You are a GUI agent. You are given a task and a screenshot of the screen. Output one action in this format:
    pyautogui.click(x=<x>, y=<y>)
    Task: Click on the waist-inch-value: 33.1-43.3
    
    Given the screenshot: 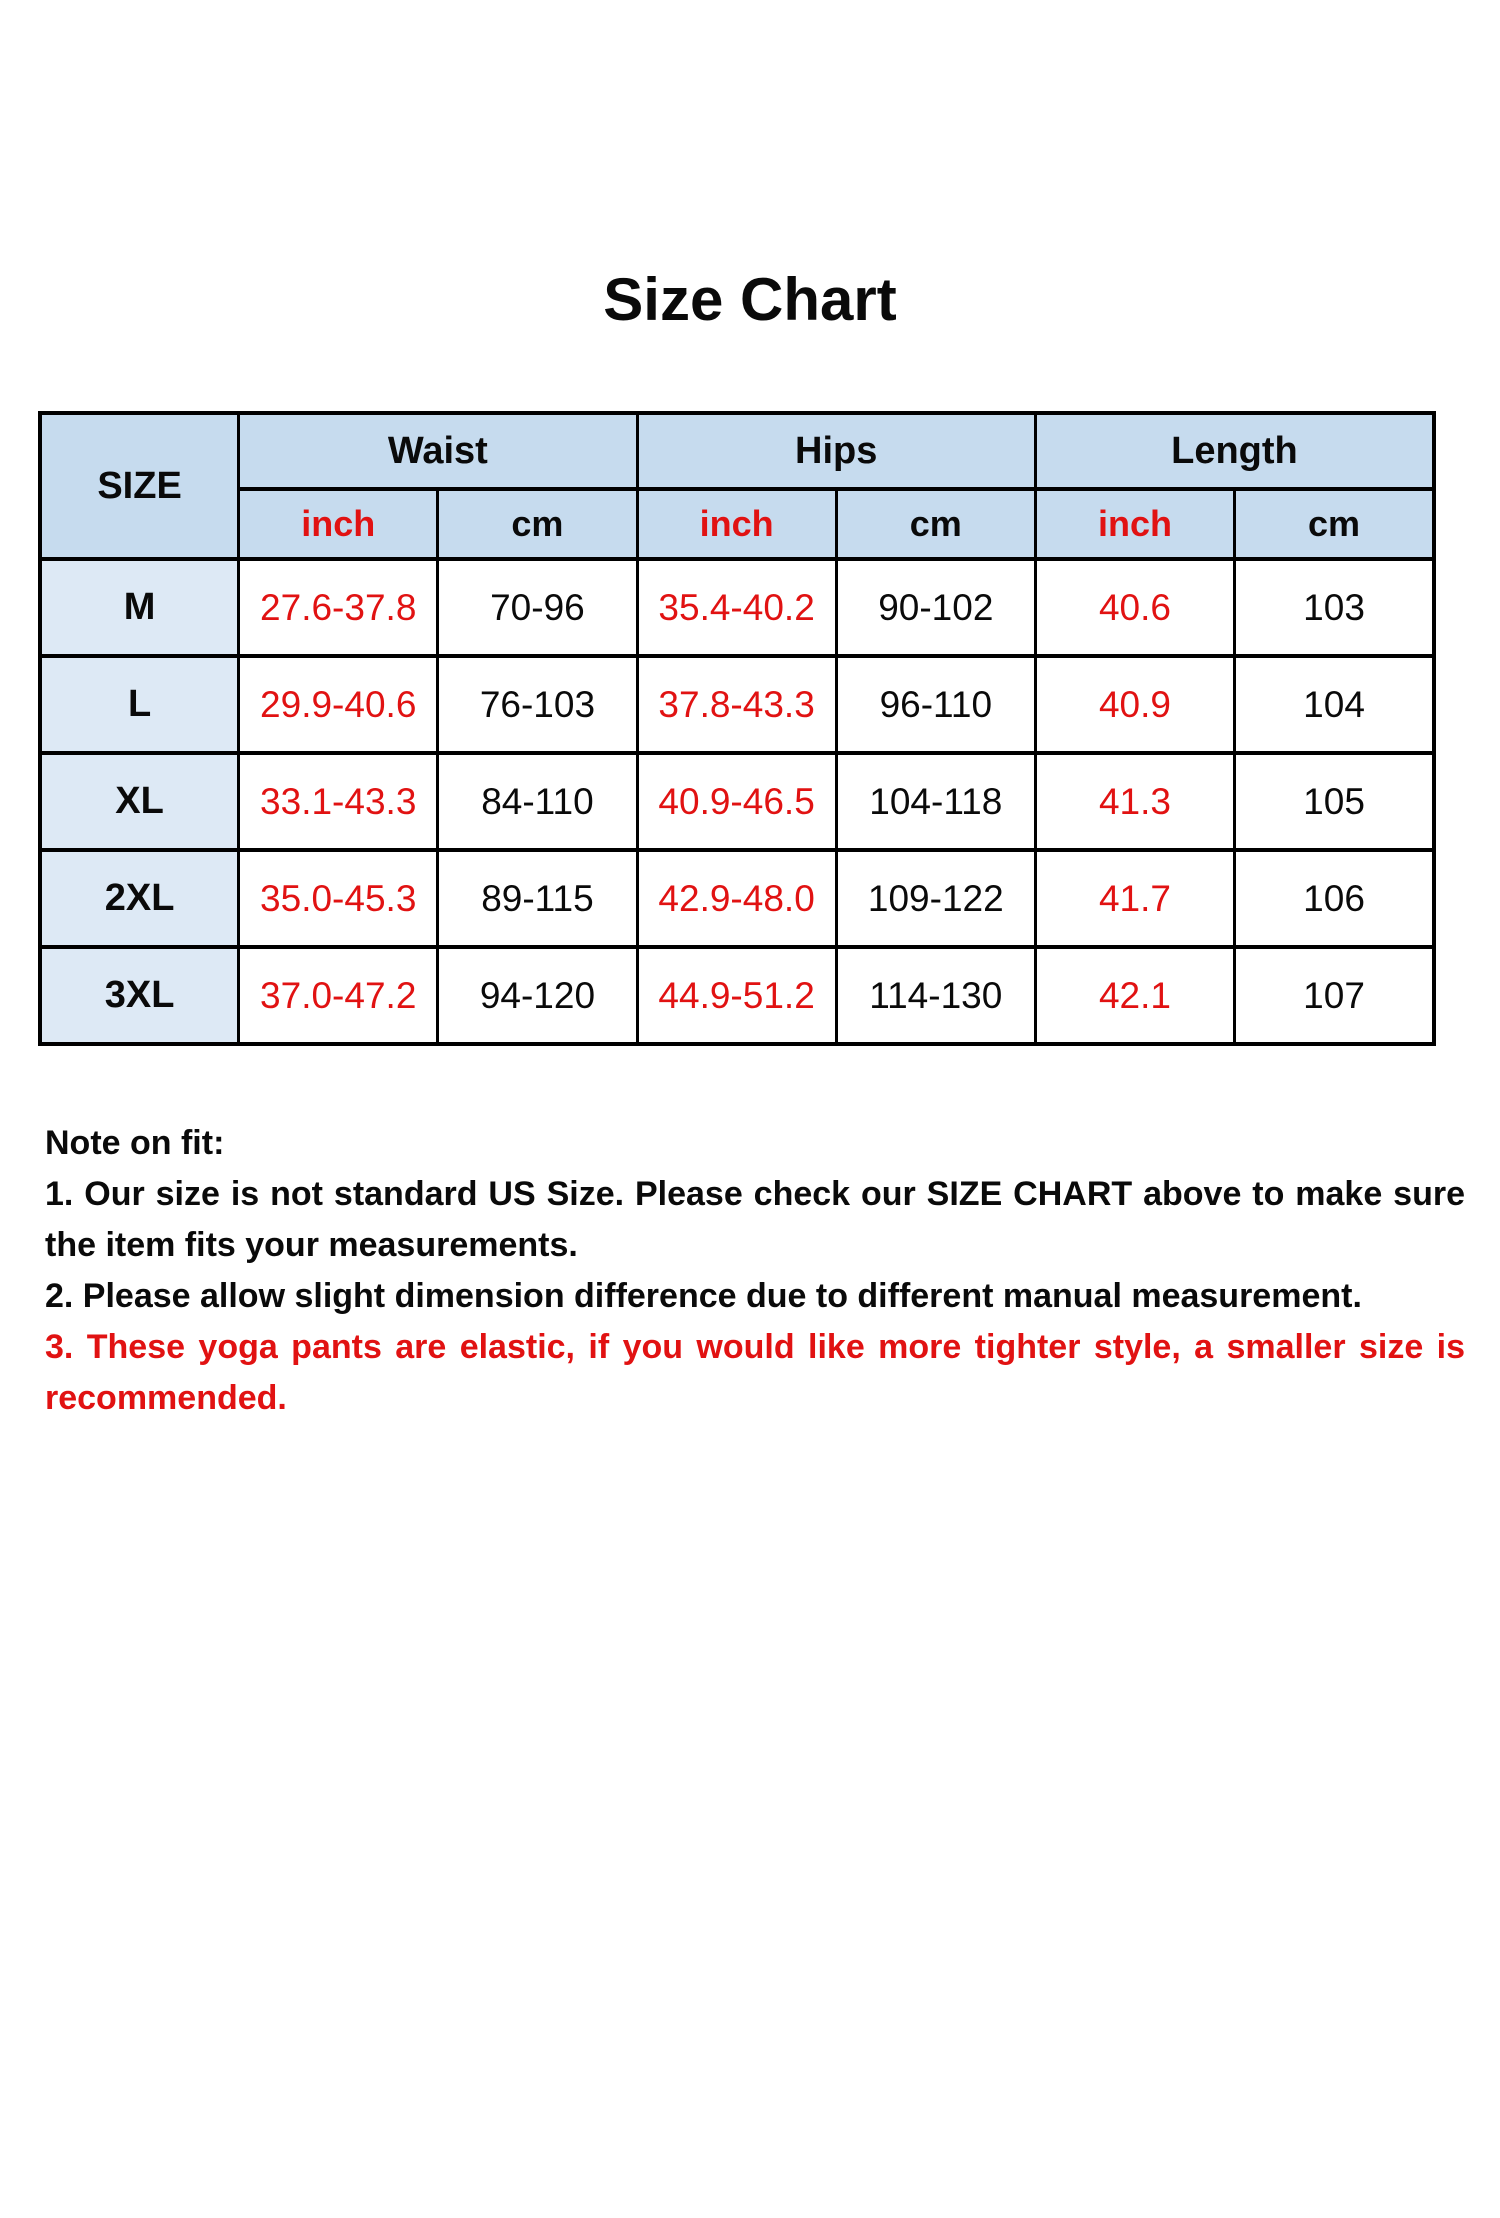 What is the action you would take?
    pyautogui.click(x=338, y=801)
    